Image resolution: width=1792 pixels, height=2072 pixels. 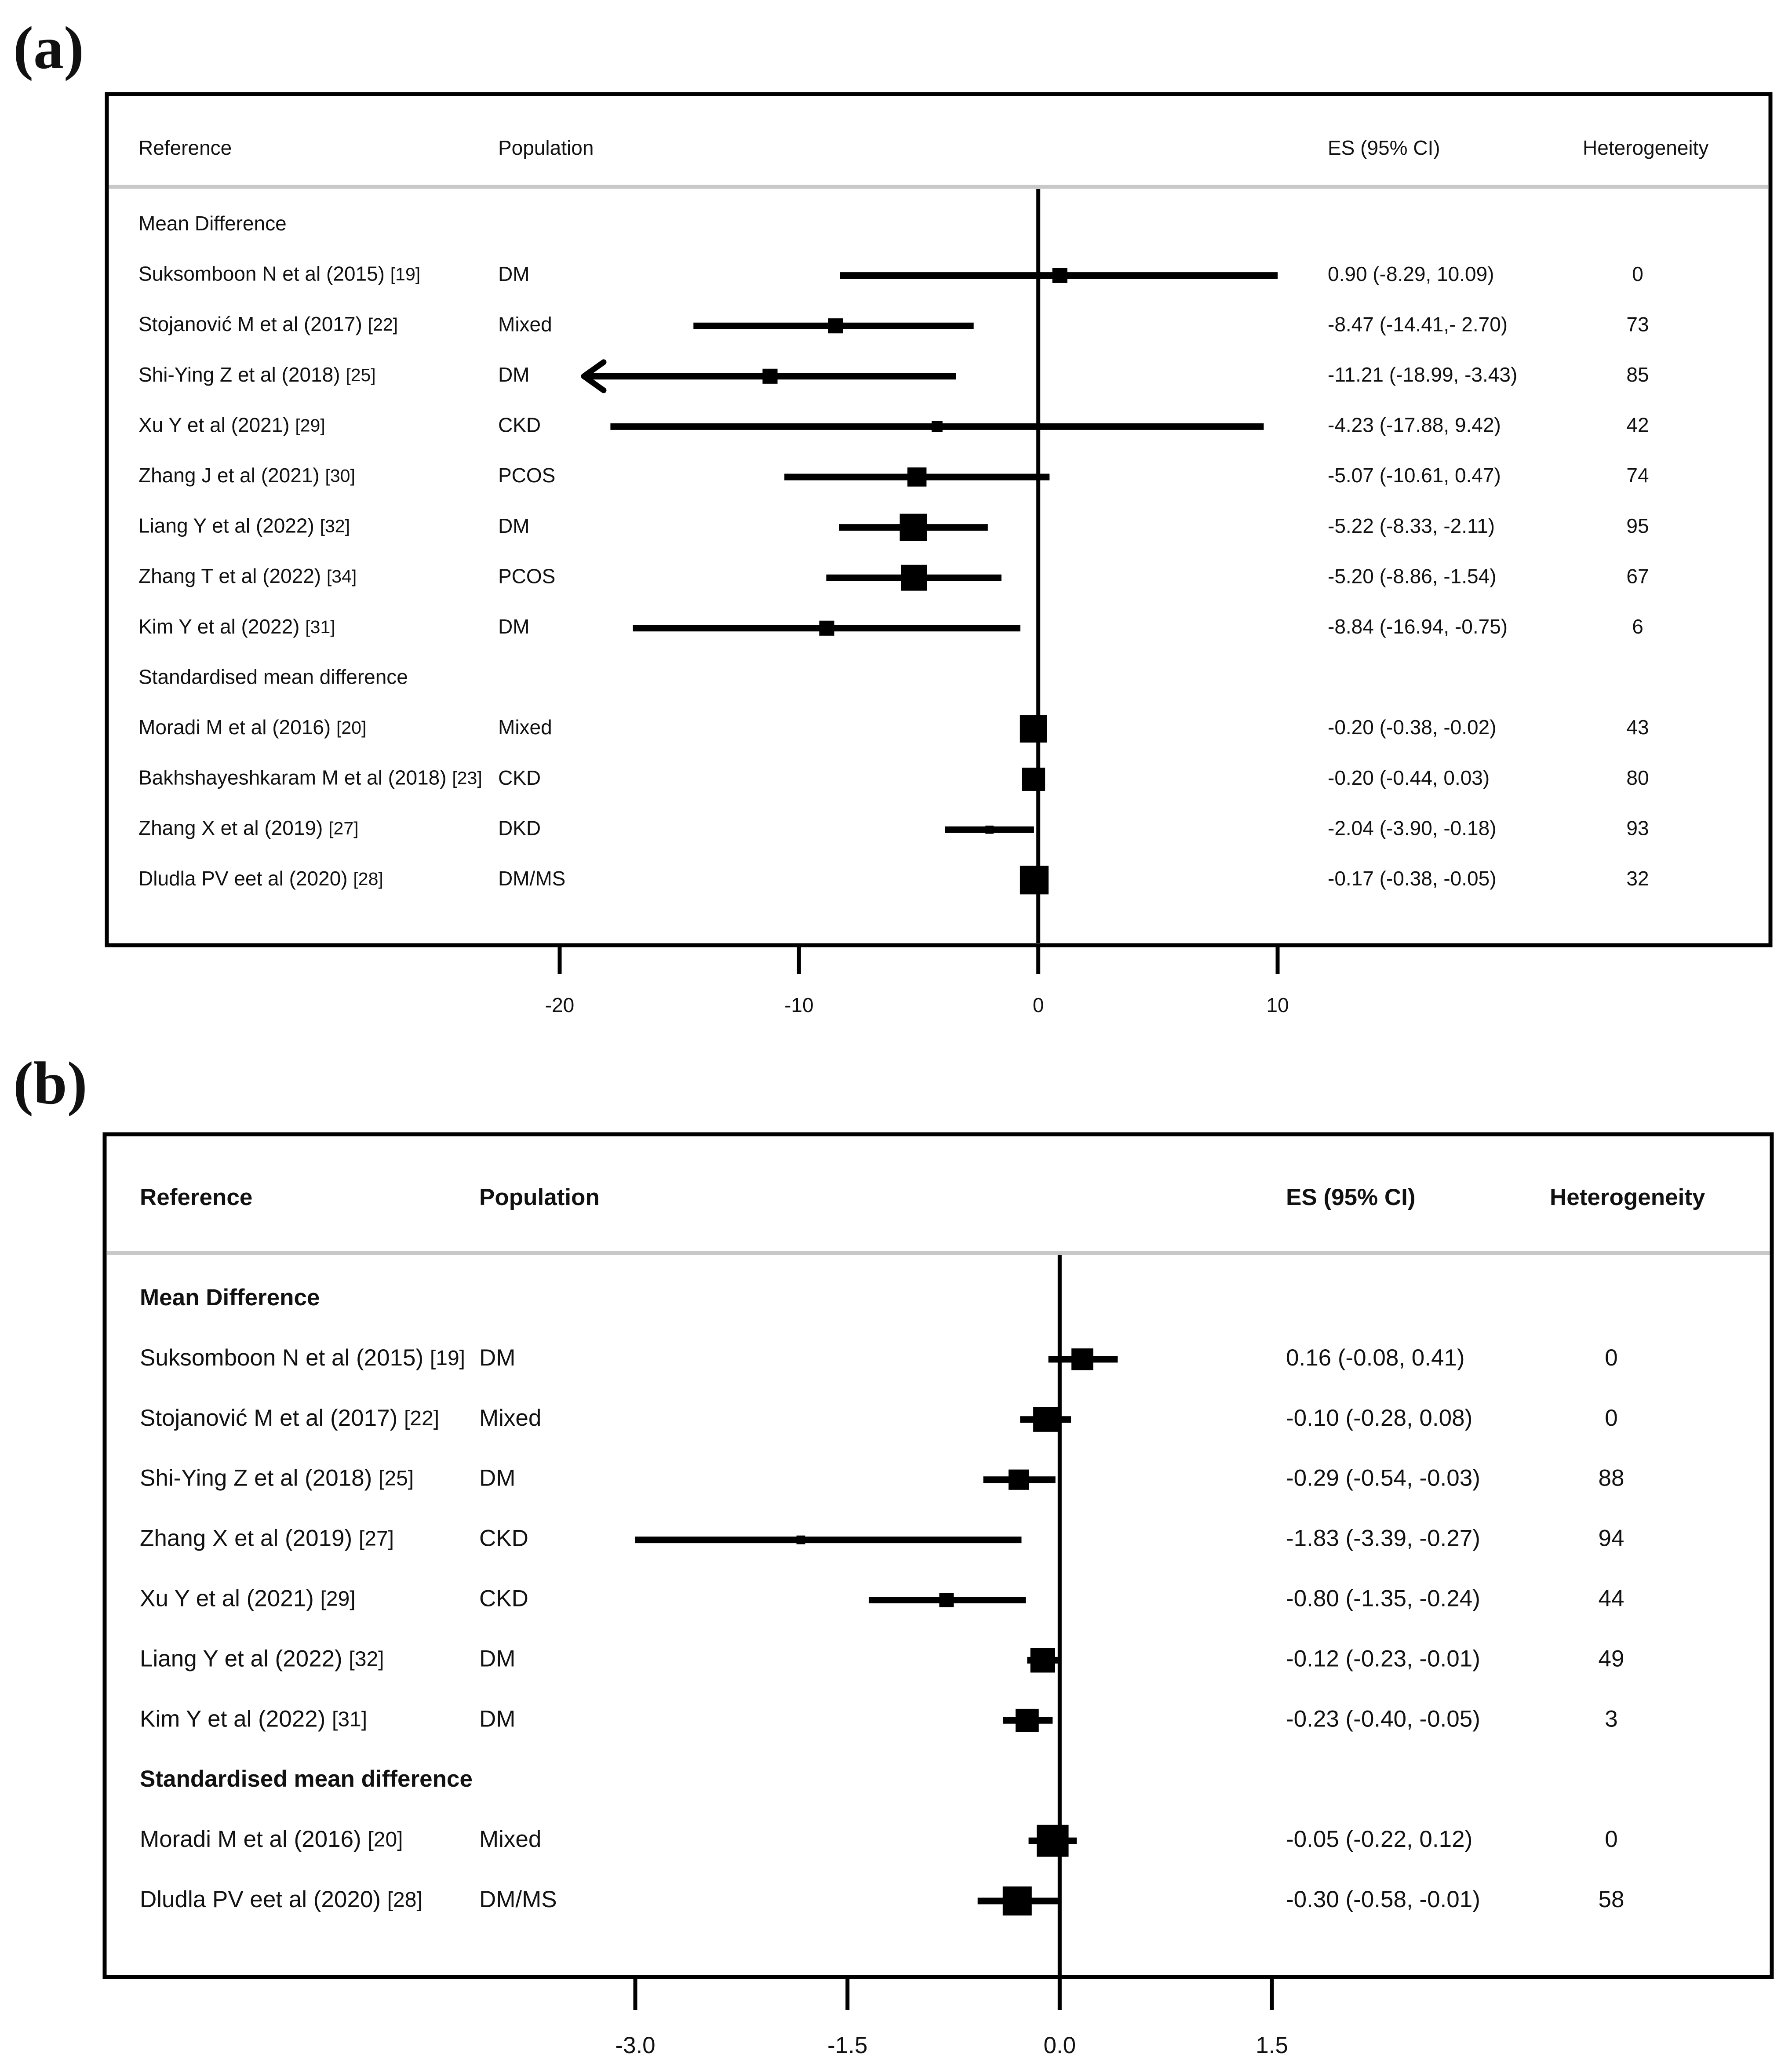 What do you see at coordinates (1638, 879) in the screenshot?
I see `chart-a-study-heterogeneity: 32` at bounding box center [1638, 879].